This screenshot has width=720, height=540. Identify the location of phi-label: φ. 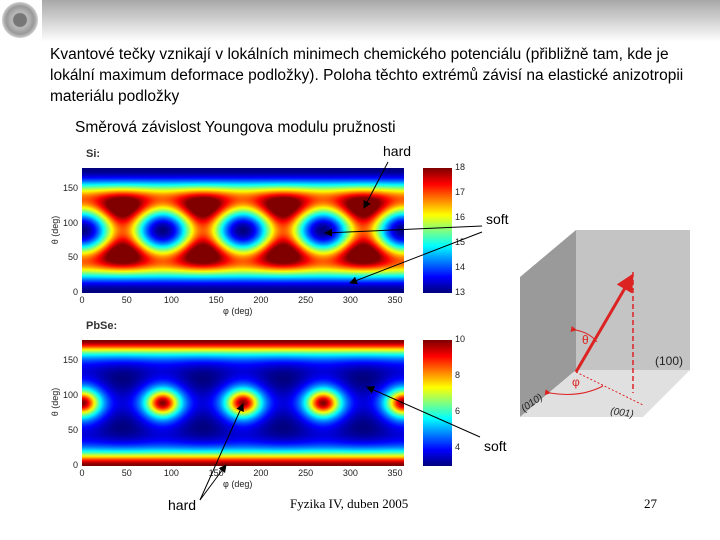
(576, 382).